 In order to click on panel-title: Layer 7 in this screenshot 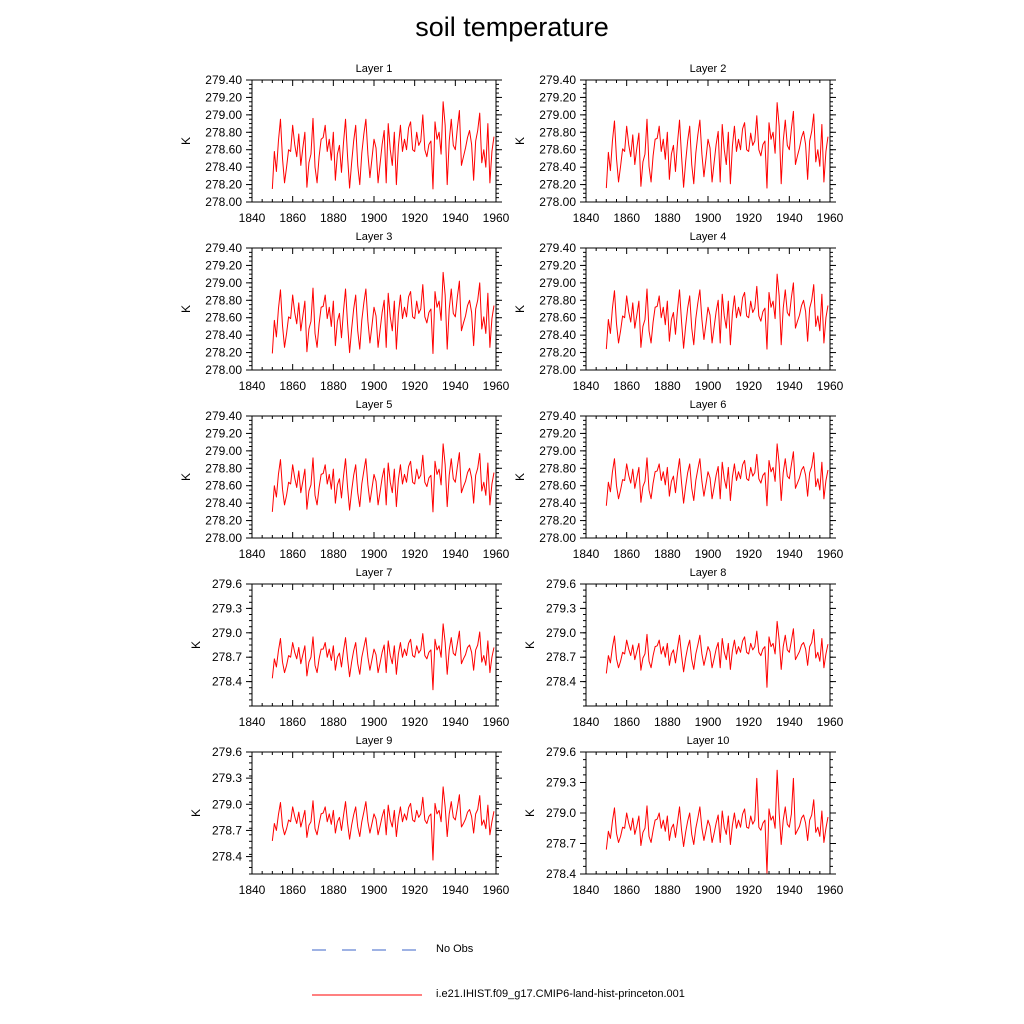, I will do `click(374, 573)`.